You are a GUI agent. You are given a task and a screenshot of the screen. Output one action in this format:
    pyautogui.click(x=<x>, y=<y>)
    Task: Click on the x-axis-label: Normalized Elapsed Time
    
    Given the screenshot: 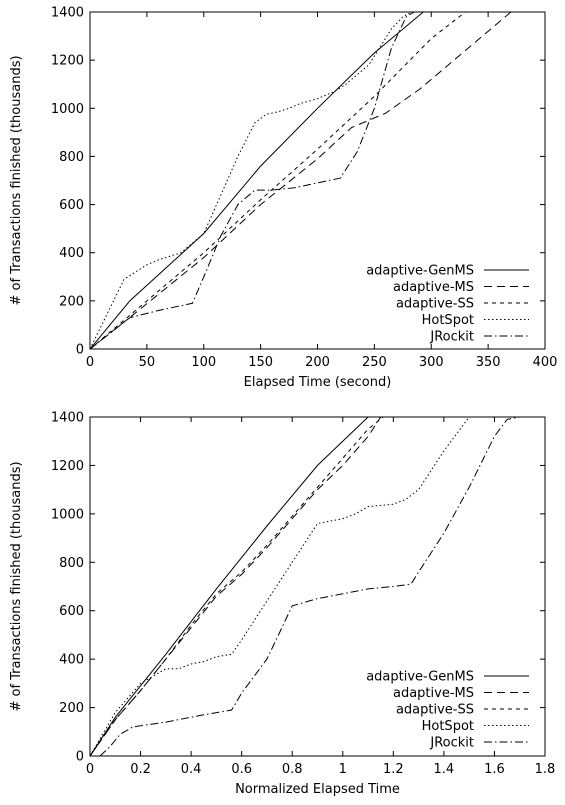 What is the action you would take?
    pyautogui.click(x=317, y=789)
    